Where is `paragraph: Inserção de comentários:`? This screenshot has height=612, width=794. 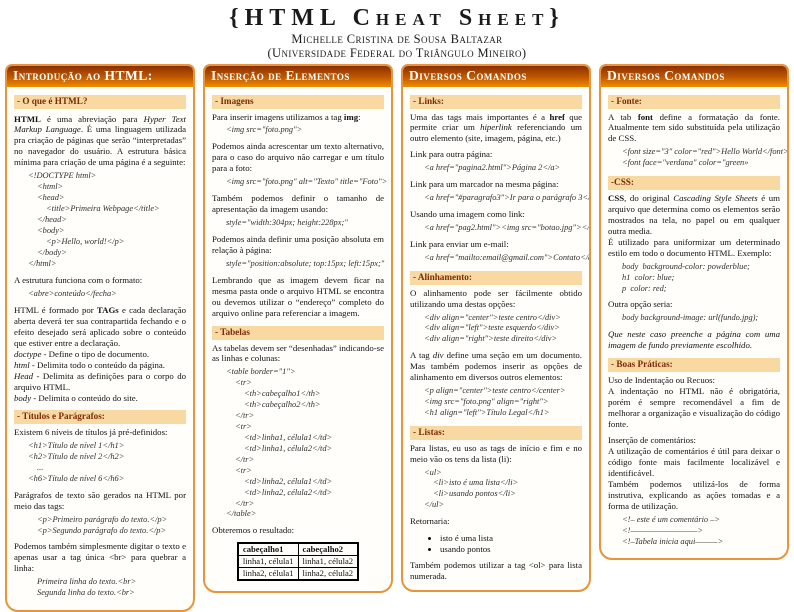
paragraph: Inserção de comentários: is located at coordinates (652, 439).